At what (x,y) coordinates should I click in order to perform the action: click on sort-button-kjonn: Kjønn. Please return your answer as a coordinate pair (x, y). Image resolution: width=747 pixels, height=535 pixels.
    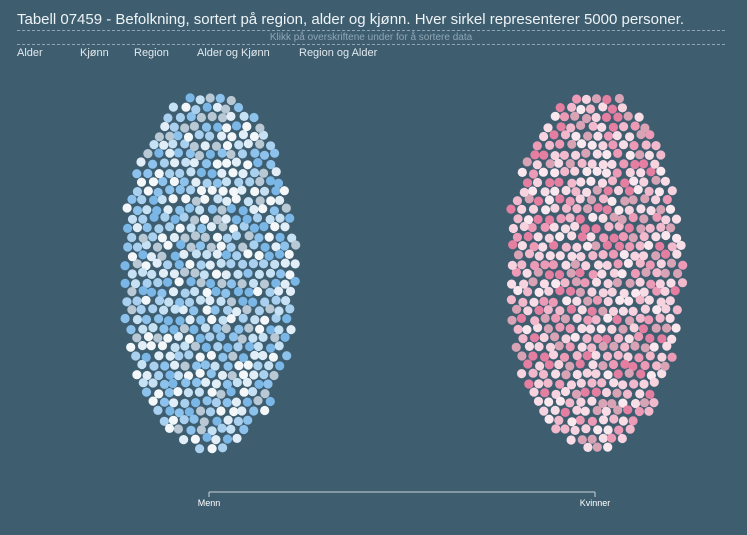
    Looking at the image, I should click on (94, 53).